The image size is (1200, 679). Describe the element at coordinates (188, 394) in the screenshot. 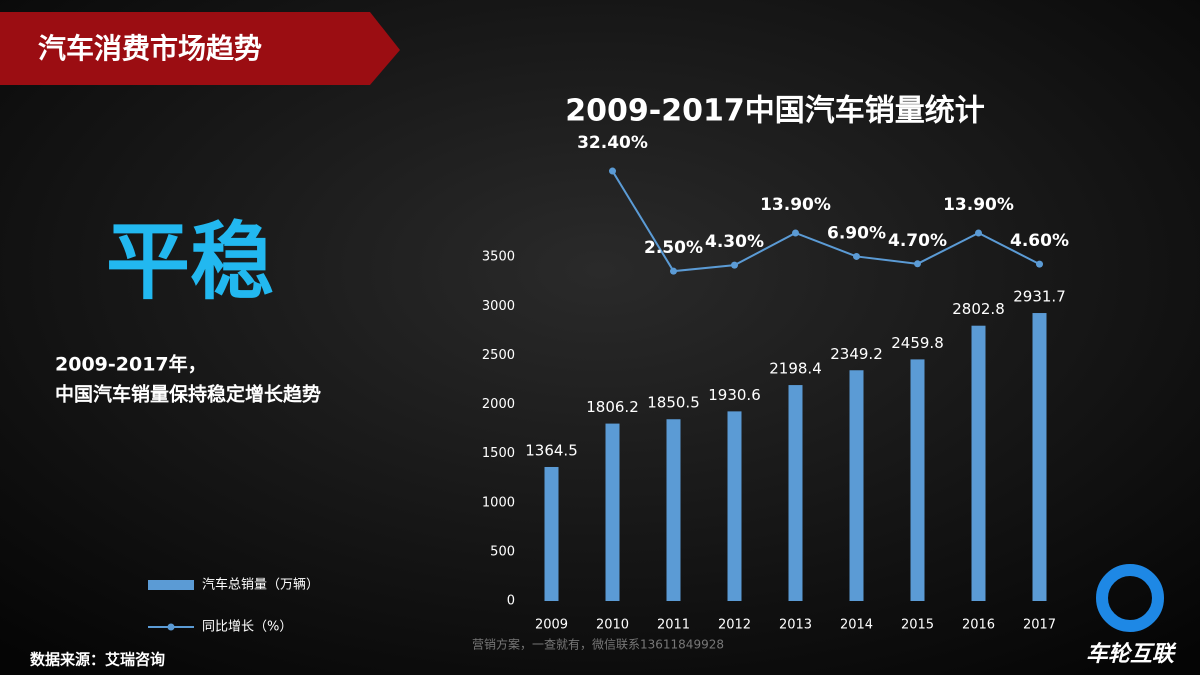

I see `summary: 中国汽车销量保持稳定增长趋势` at that location.